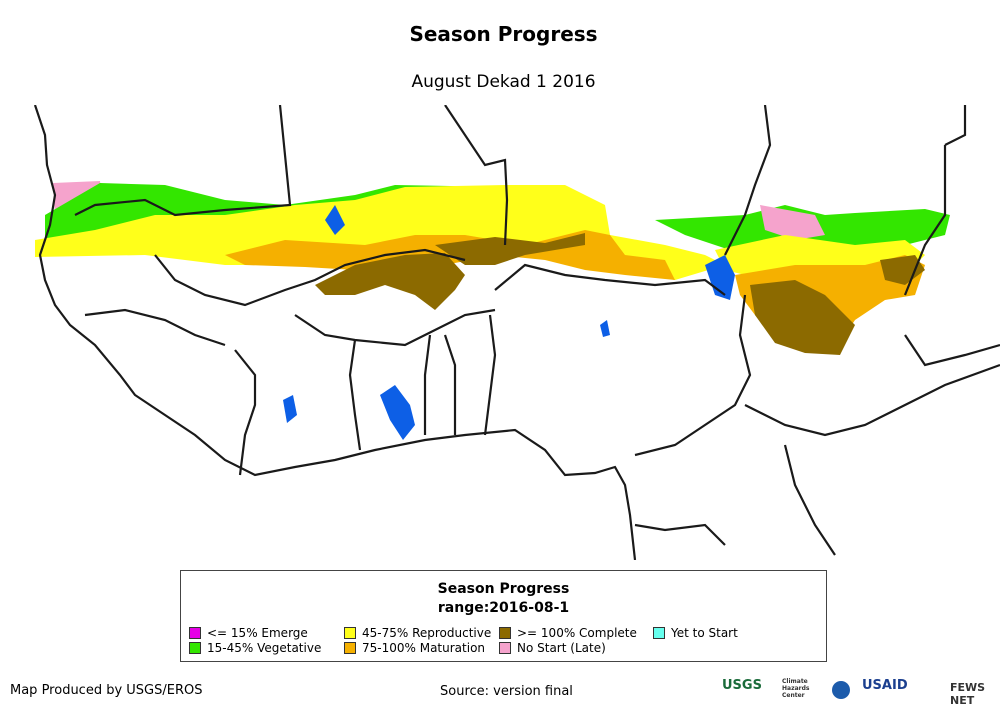 The image size is (1007, 715). I want to click on legend-label: 75-100% Maturation, so click(424, 648).